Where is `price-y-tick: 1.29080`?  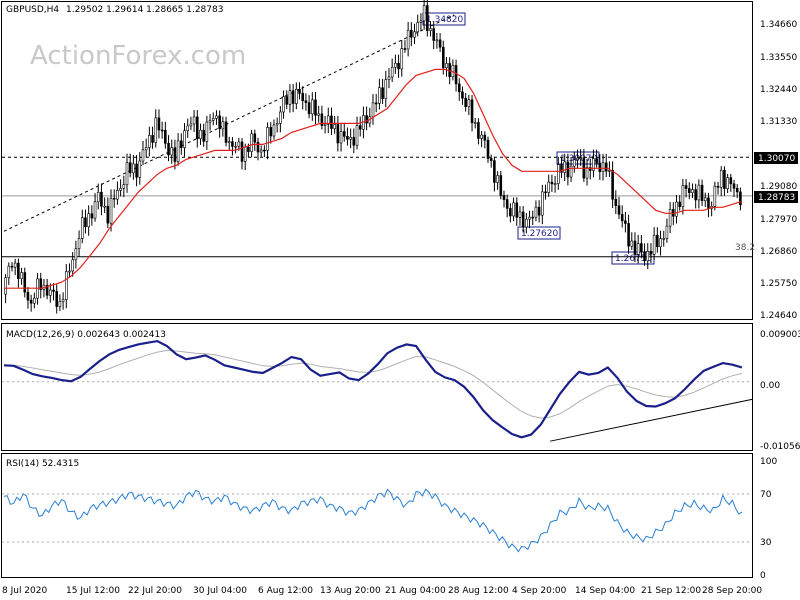
price-y-tick: 1.29080 is located at coordinates (778, 187).